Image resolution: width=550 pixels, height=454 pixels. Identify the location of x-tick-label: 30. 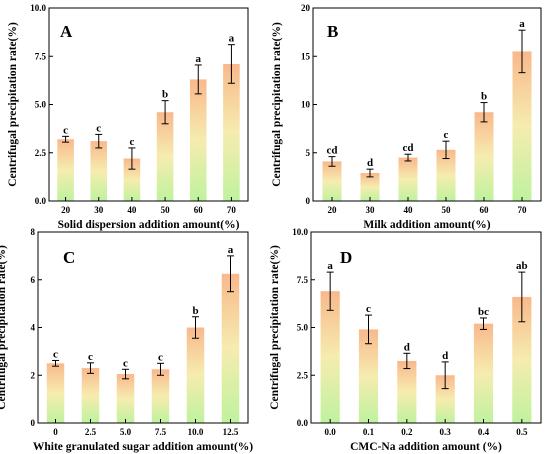
(99, 210).